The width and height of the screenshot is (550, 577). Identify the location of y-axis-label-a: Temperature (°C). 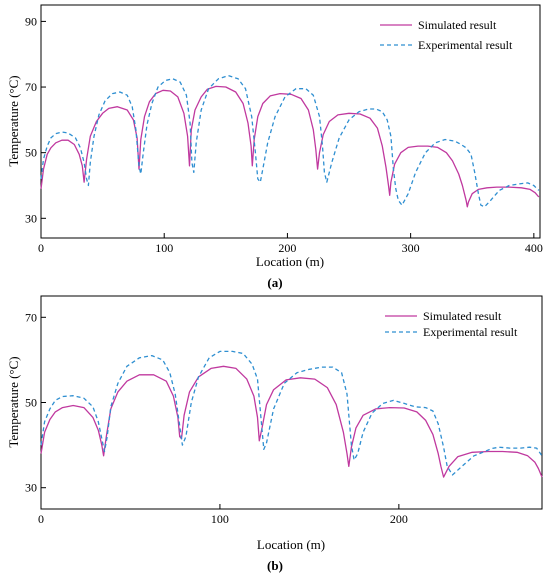
(13, 120).